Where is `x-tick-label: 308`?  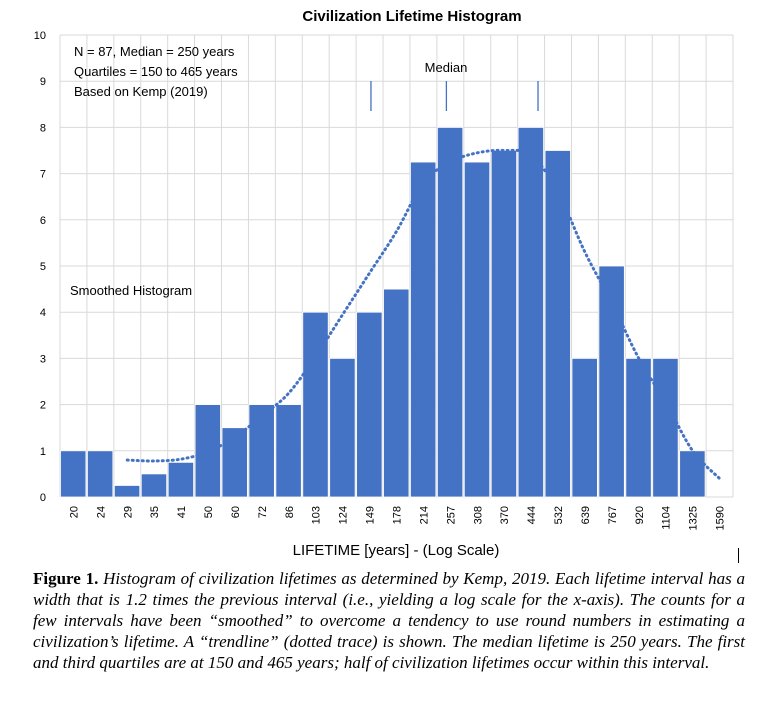 x-tick-label: 308 is located at coordinates (478, 515).